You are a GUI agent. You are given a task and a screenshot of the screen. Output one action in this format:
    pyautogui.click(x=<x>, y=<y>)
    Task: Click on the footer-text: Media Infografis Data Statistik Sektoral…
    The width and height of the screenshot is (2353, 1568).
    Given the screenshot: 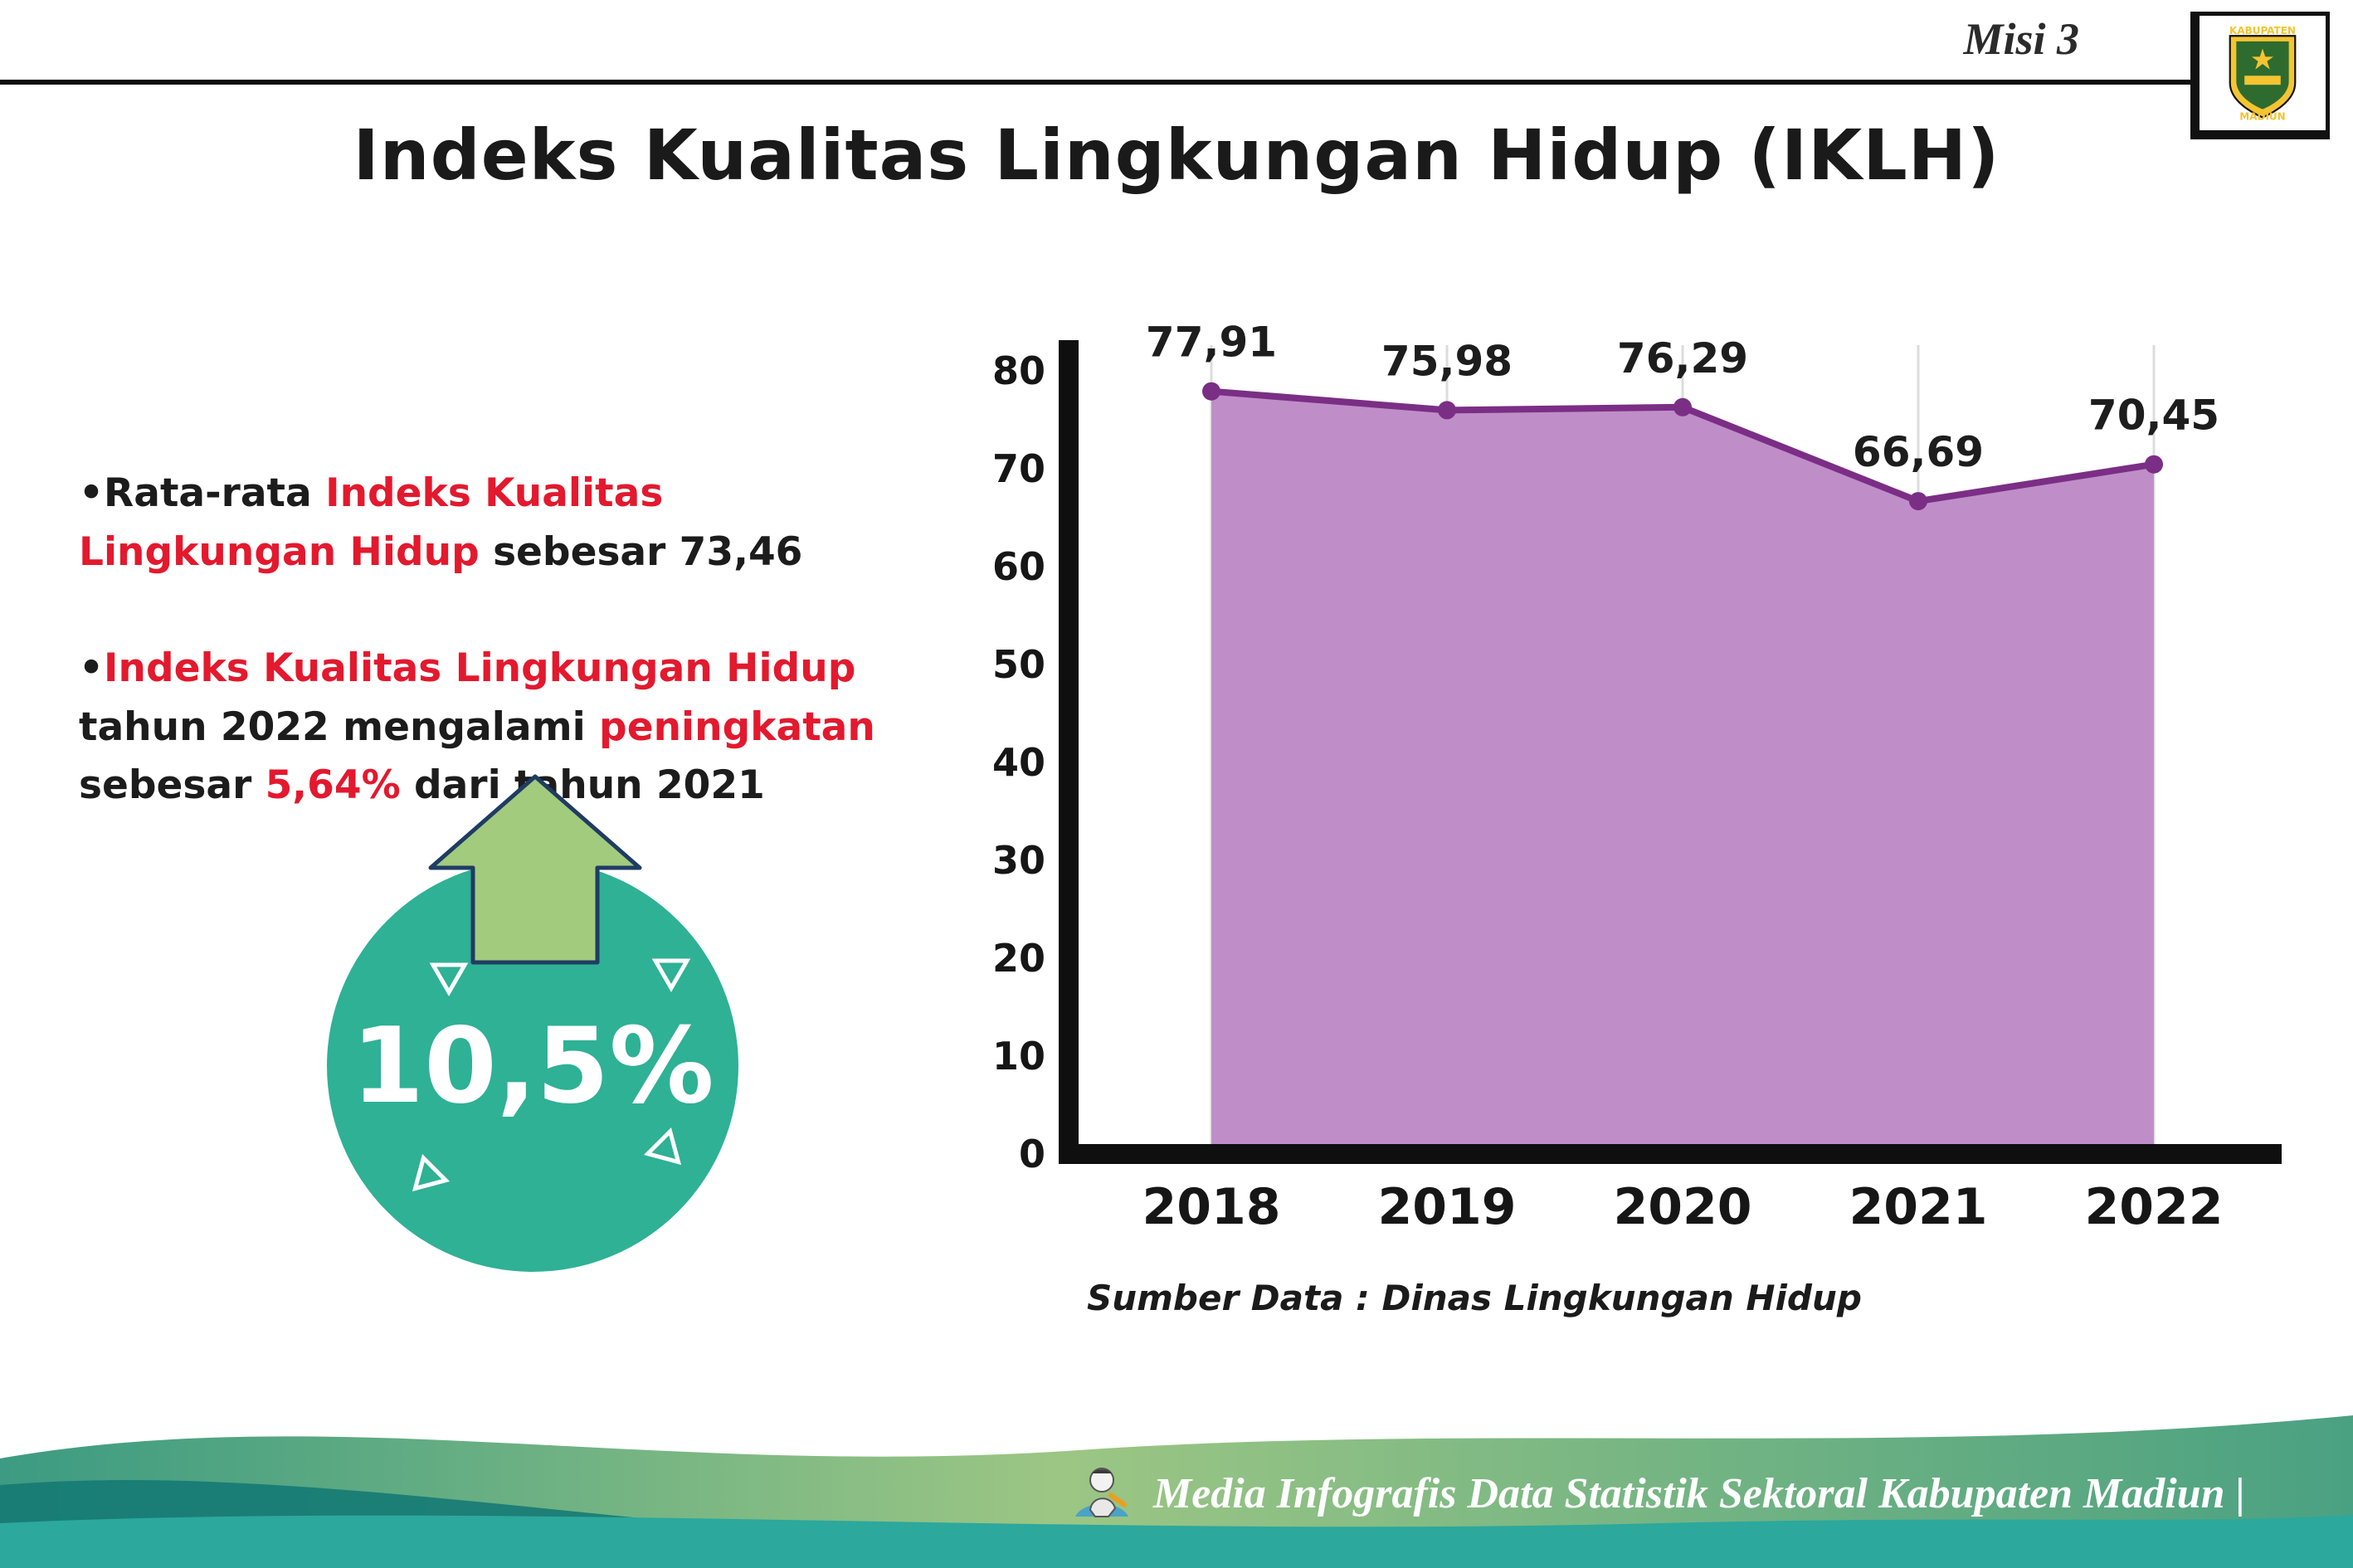 What is the action you would take?
    pyautogui.click(x=1698, y=1493)
    